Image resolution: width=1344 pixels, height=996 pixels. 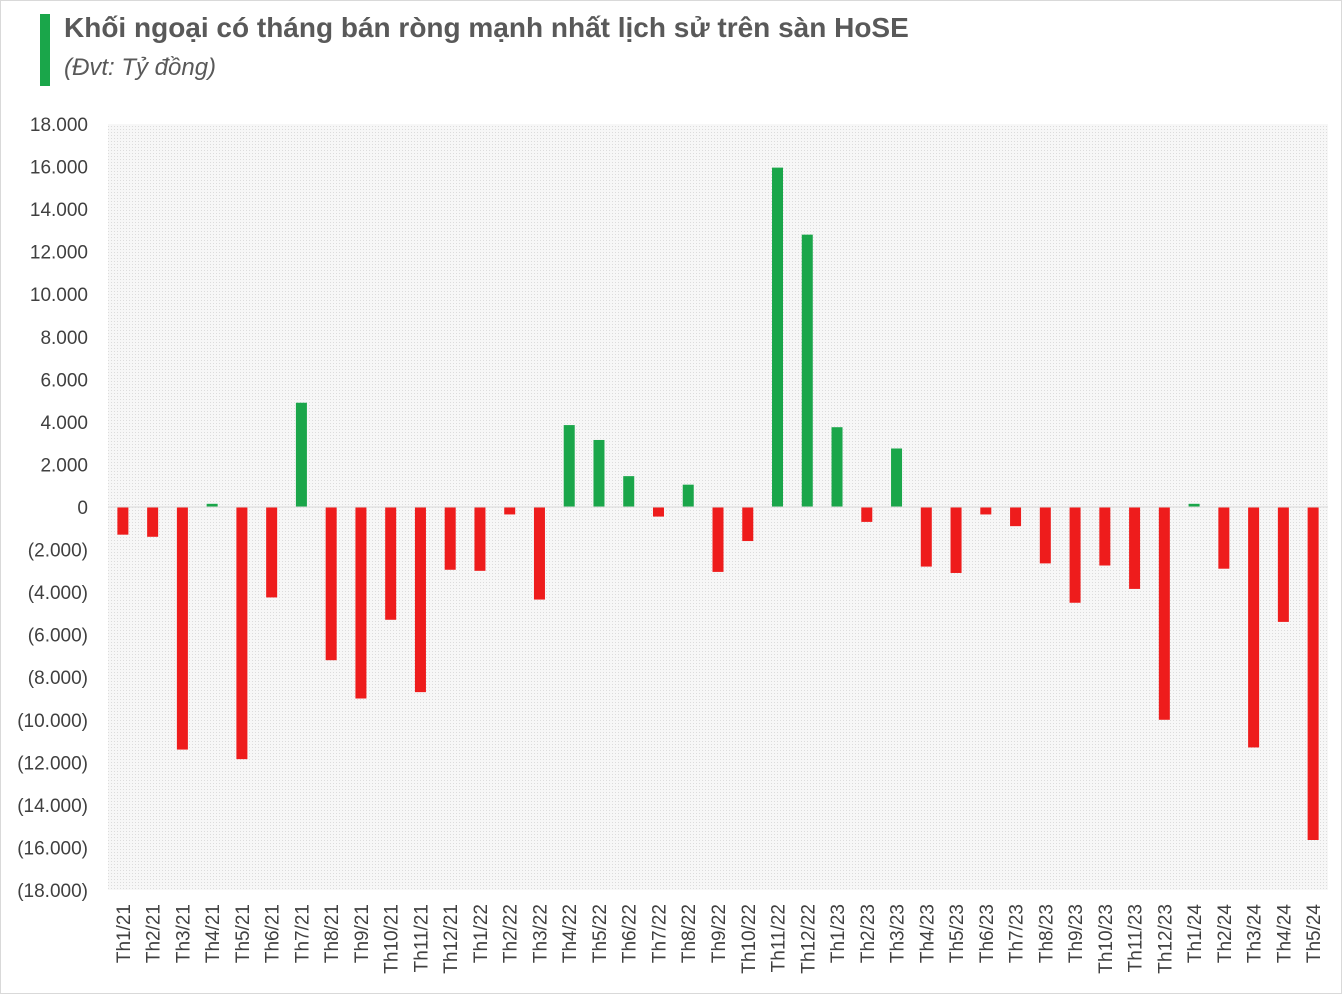 I want to click on y-tick-label: 6.000, so click(x=64, y=380).